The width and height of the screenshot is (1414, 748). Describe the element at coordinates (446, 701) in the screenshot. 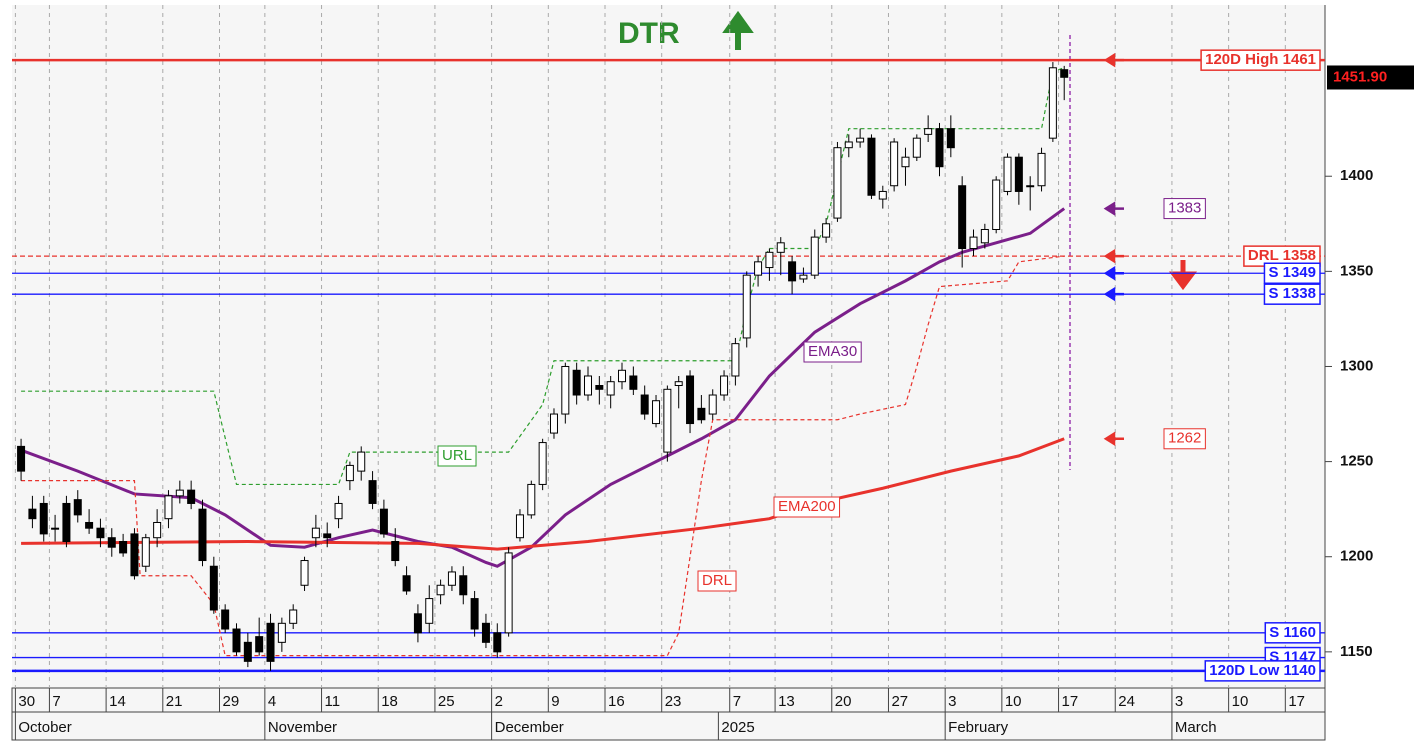

I see `x-tick-label: 25` at that location.